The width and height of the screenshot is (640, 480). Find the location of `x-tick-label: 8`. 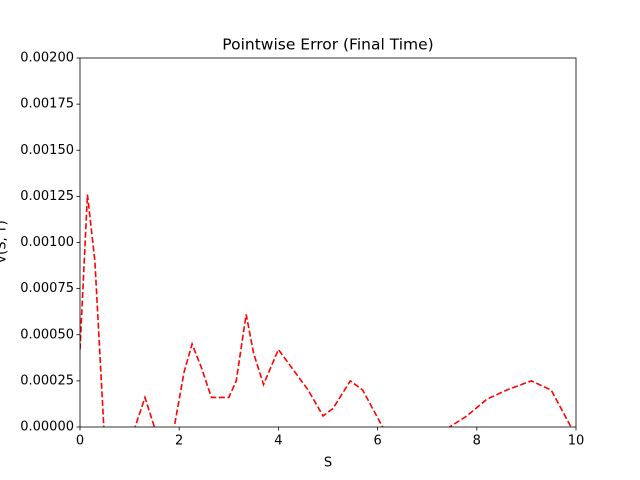

x-tick-label: 8 is located at coordinates (477, 441).